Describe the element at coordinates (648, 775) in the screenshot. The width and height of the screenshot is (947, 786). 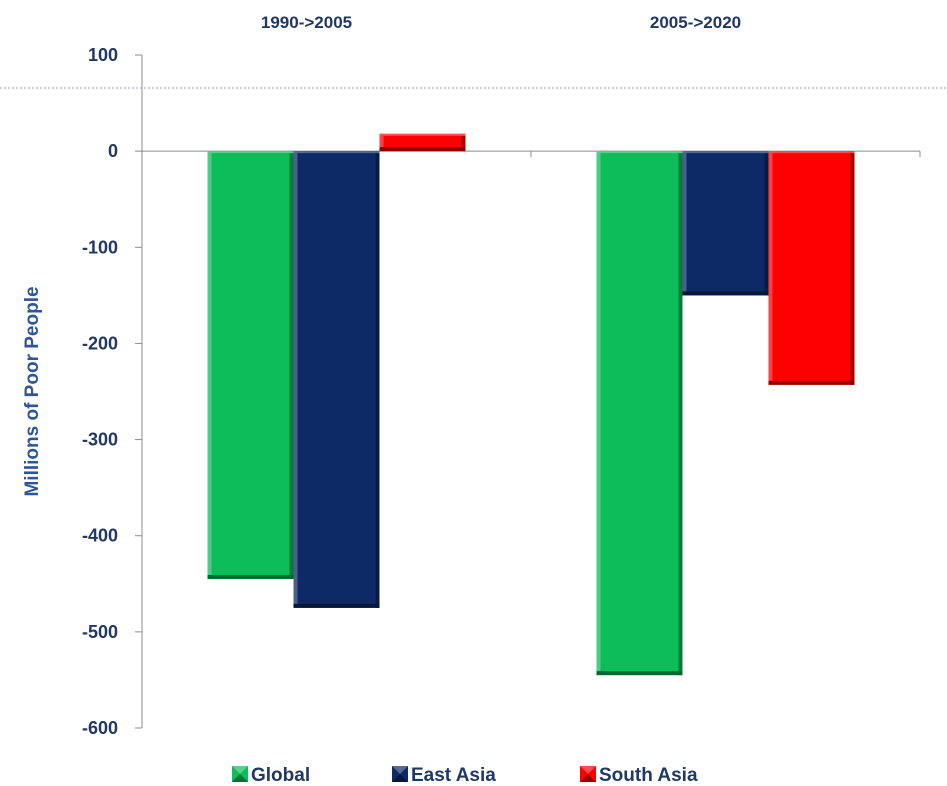
I see `legend-label: South Asia` at that location.